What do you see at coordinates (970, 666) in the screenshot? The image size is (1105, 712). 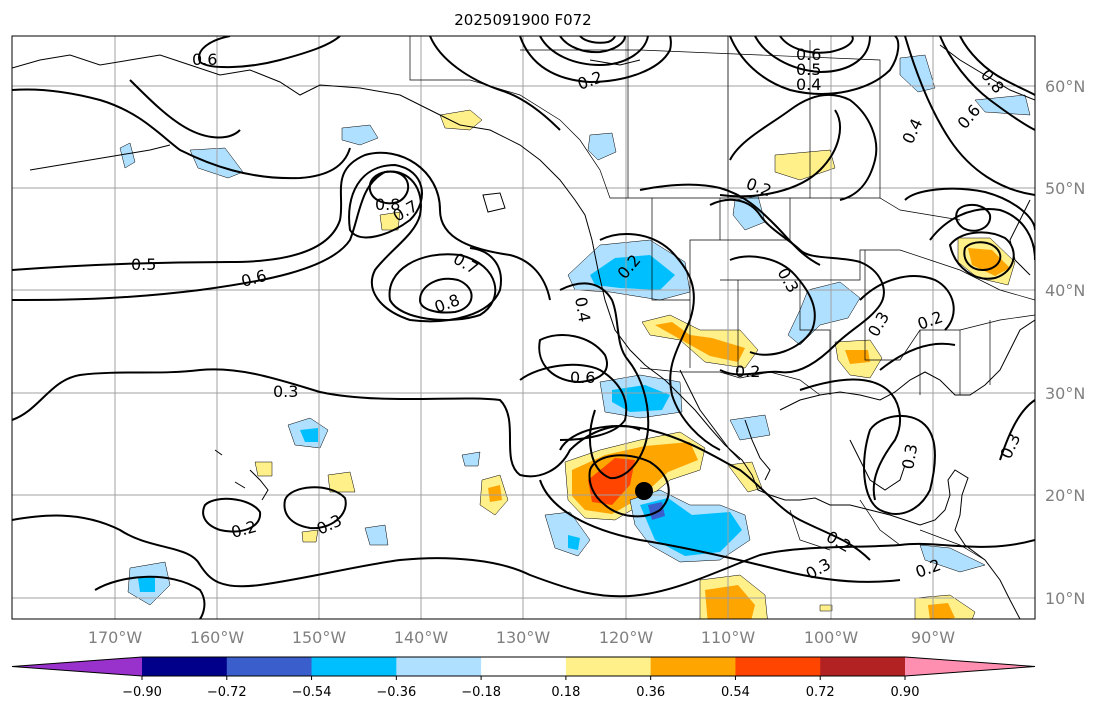 I see `colorbar-extend-max` at bounding box center [970, 666].